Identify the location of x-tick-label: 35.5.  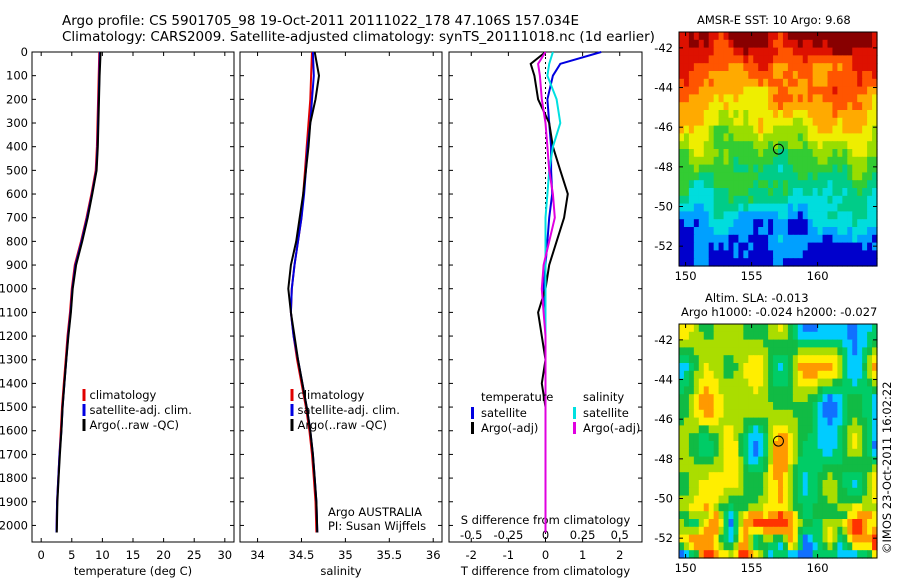
(389, 555).